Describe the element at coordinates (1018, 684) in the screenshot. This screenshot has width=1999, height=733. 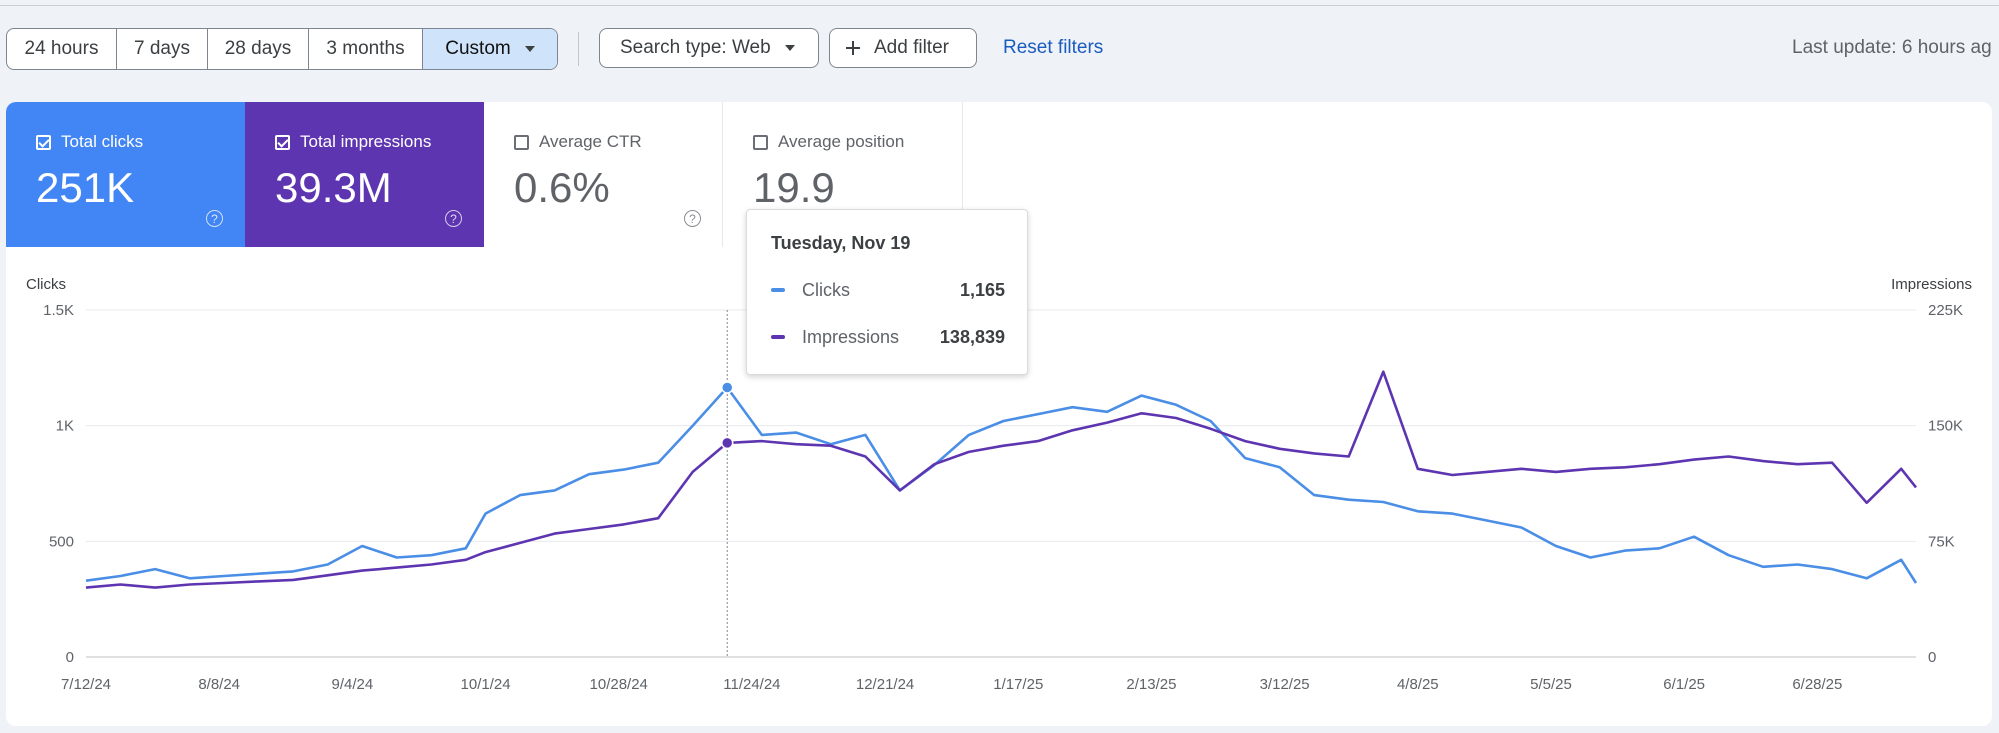
I see `x-tick-label: 1/17/25` at that location.